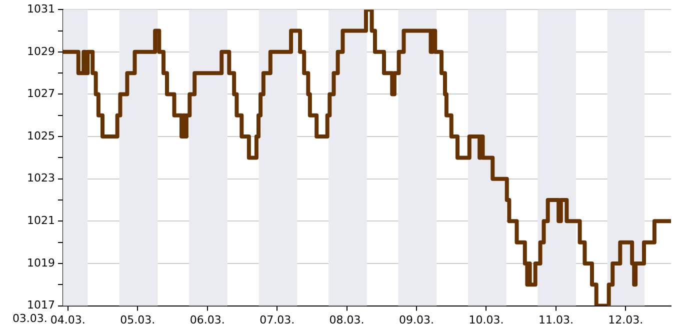 The image size is (685, 330). Describe the element at coordinates (556, 319) in the screenshot. I see `x-tick-label: 11.03.` at that location.